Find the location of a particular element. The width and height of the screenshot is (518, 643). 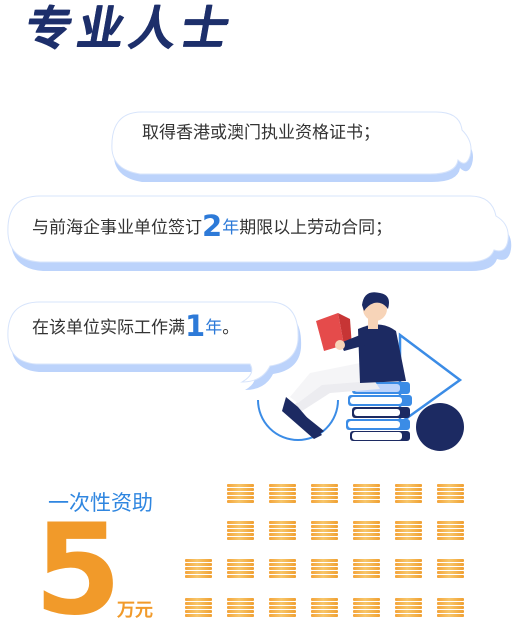

requirement-2-years: 2 is located at coordinates (212, 226).